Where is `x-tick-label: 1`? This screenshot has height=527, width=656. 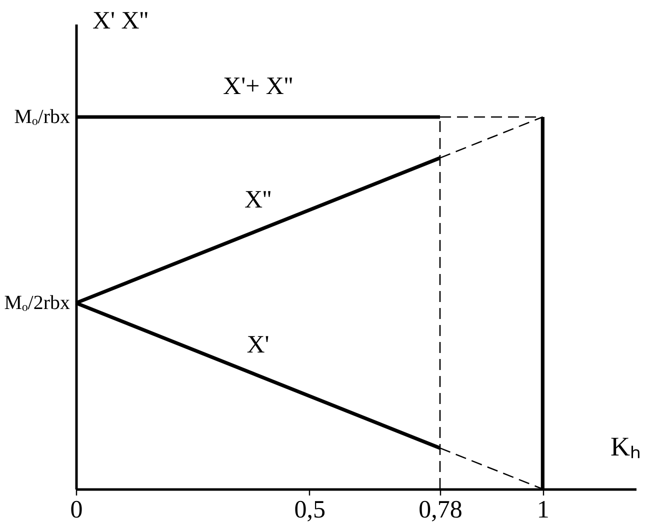 x-tick-label: 1 is located at coordinates (543, 510).